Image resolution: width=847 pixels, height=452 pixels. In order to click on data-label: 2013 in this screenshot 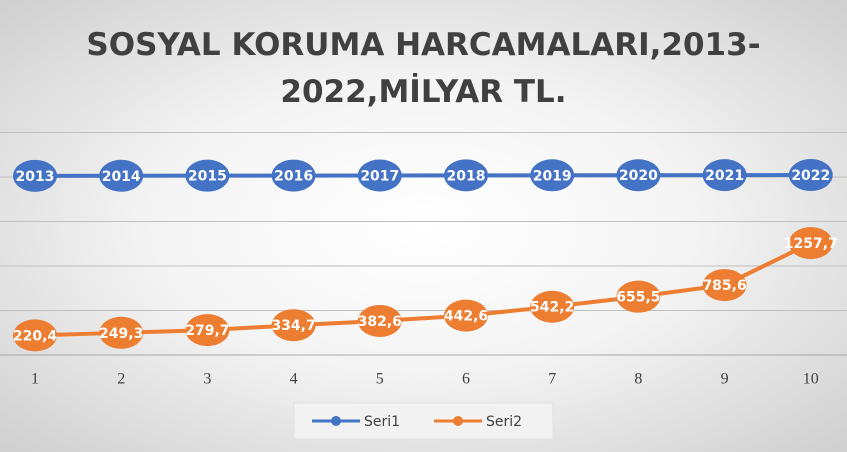, I will do `click(35, 177)`.